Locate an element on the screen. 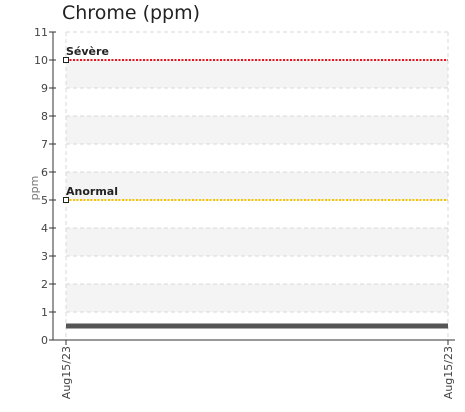 This screenshot has height=412, width=465. x-axis: Aug15/23 Aug15/23 is located at coordinates (254, 369).